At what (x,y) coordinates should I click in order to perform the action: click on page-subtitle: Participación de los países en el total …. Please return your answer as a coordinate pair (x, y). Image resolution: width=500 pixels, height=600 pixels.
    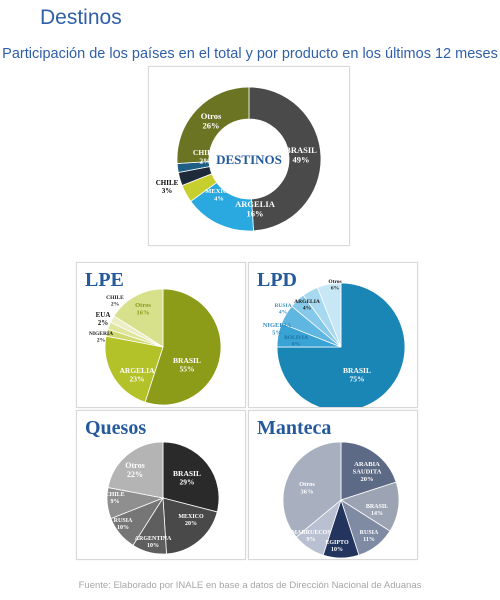
    Looking at the image, I should click on (250, 54).